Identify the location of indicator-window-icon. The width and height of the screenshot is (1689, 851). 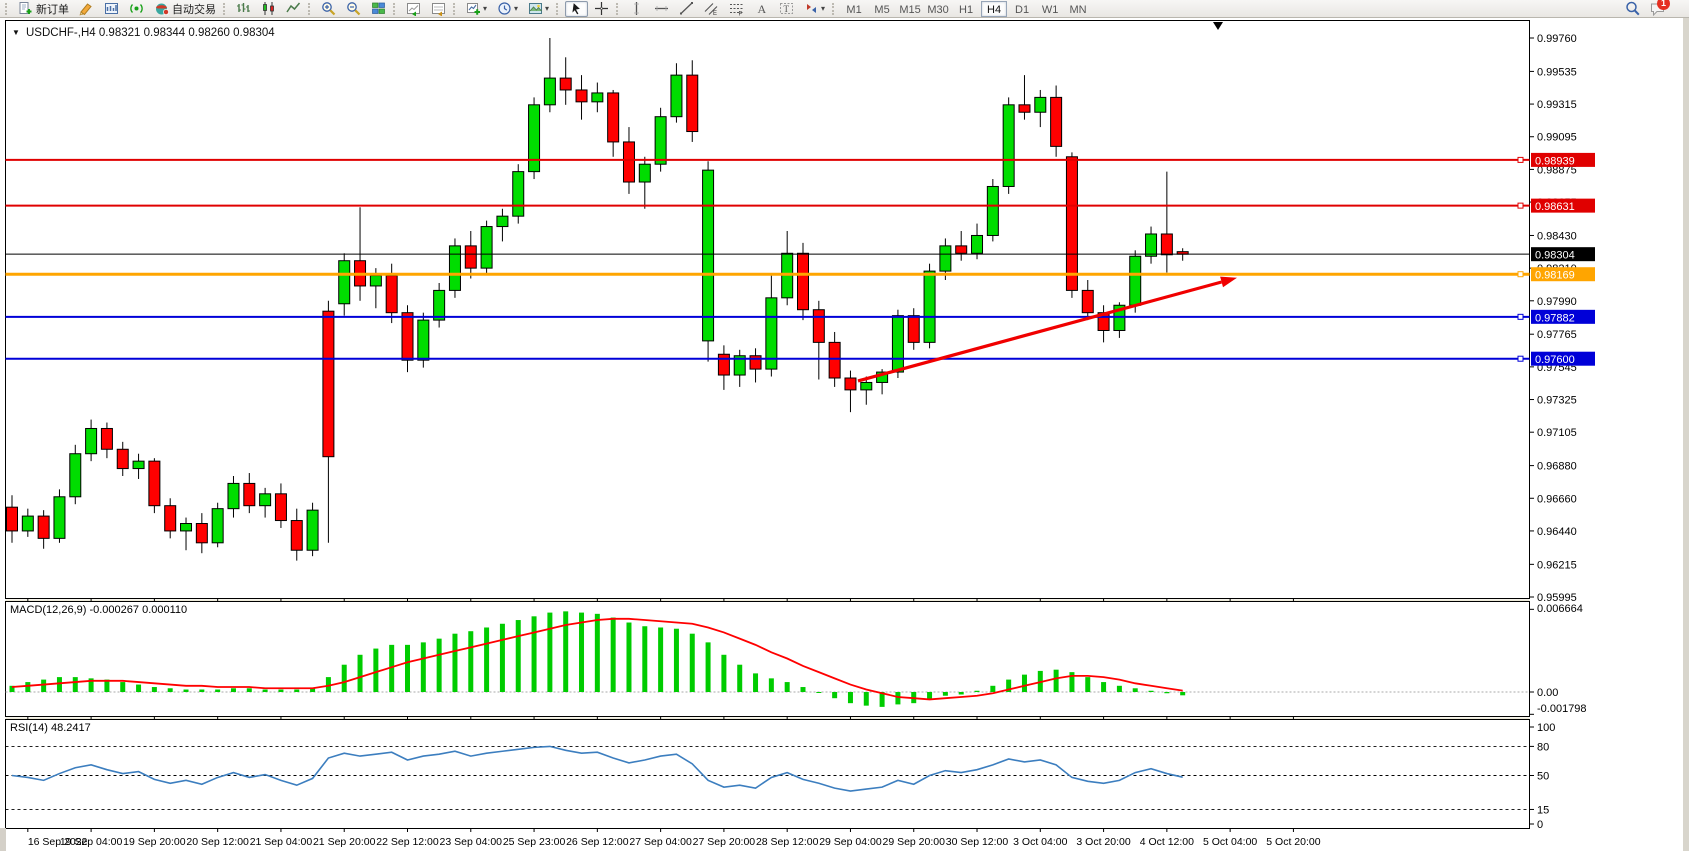
(413, 8).